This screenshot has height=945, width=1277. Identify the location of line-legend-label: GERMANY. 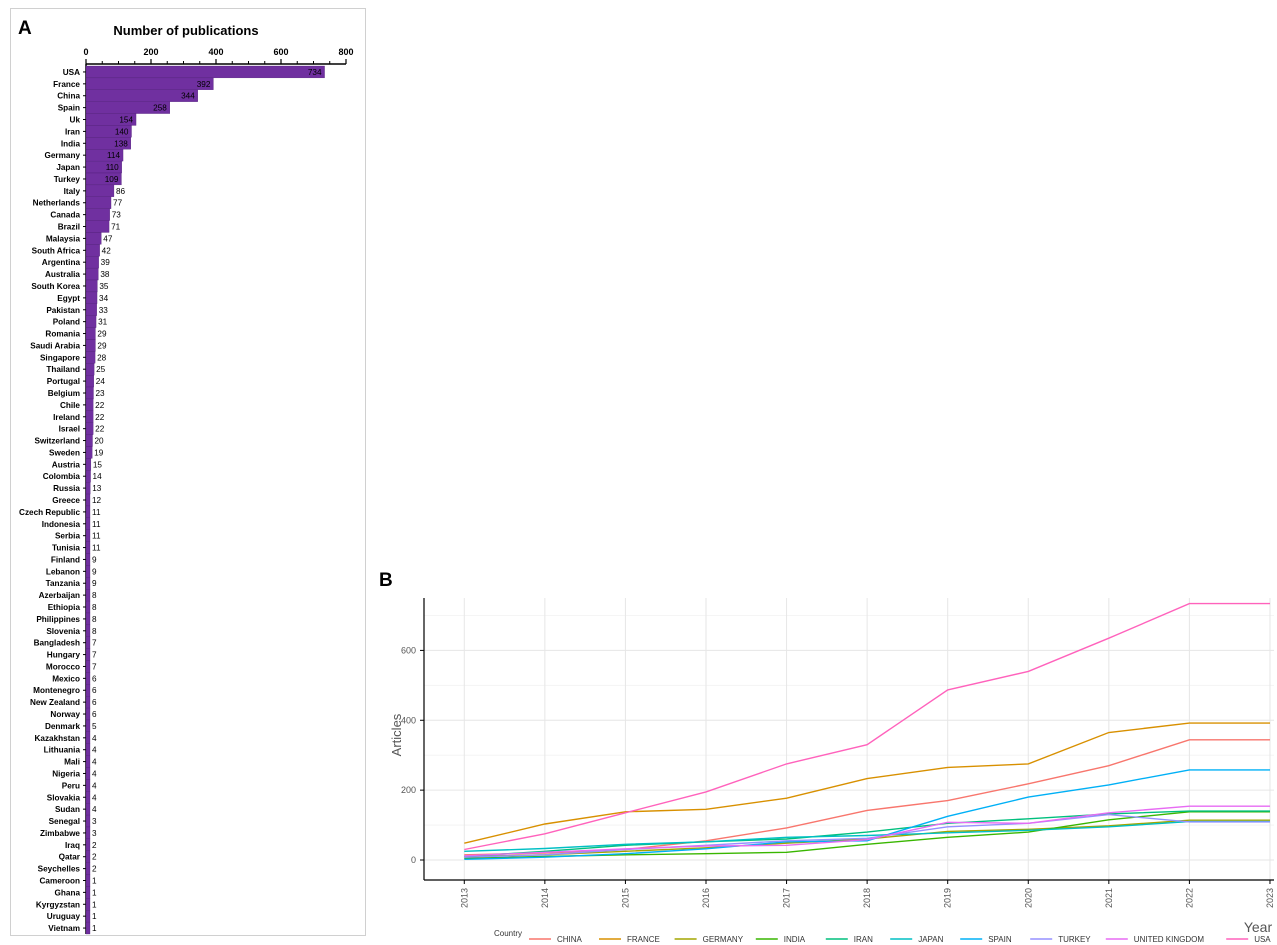
(723, 939).